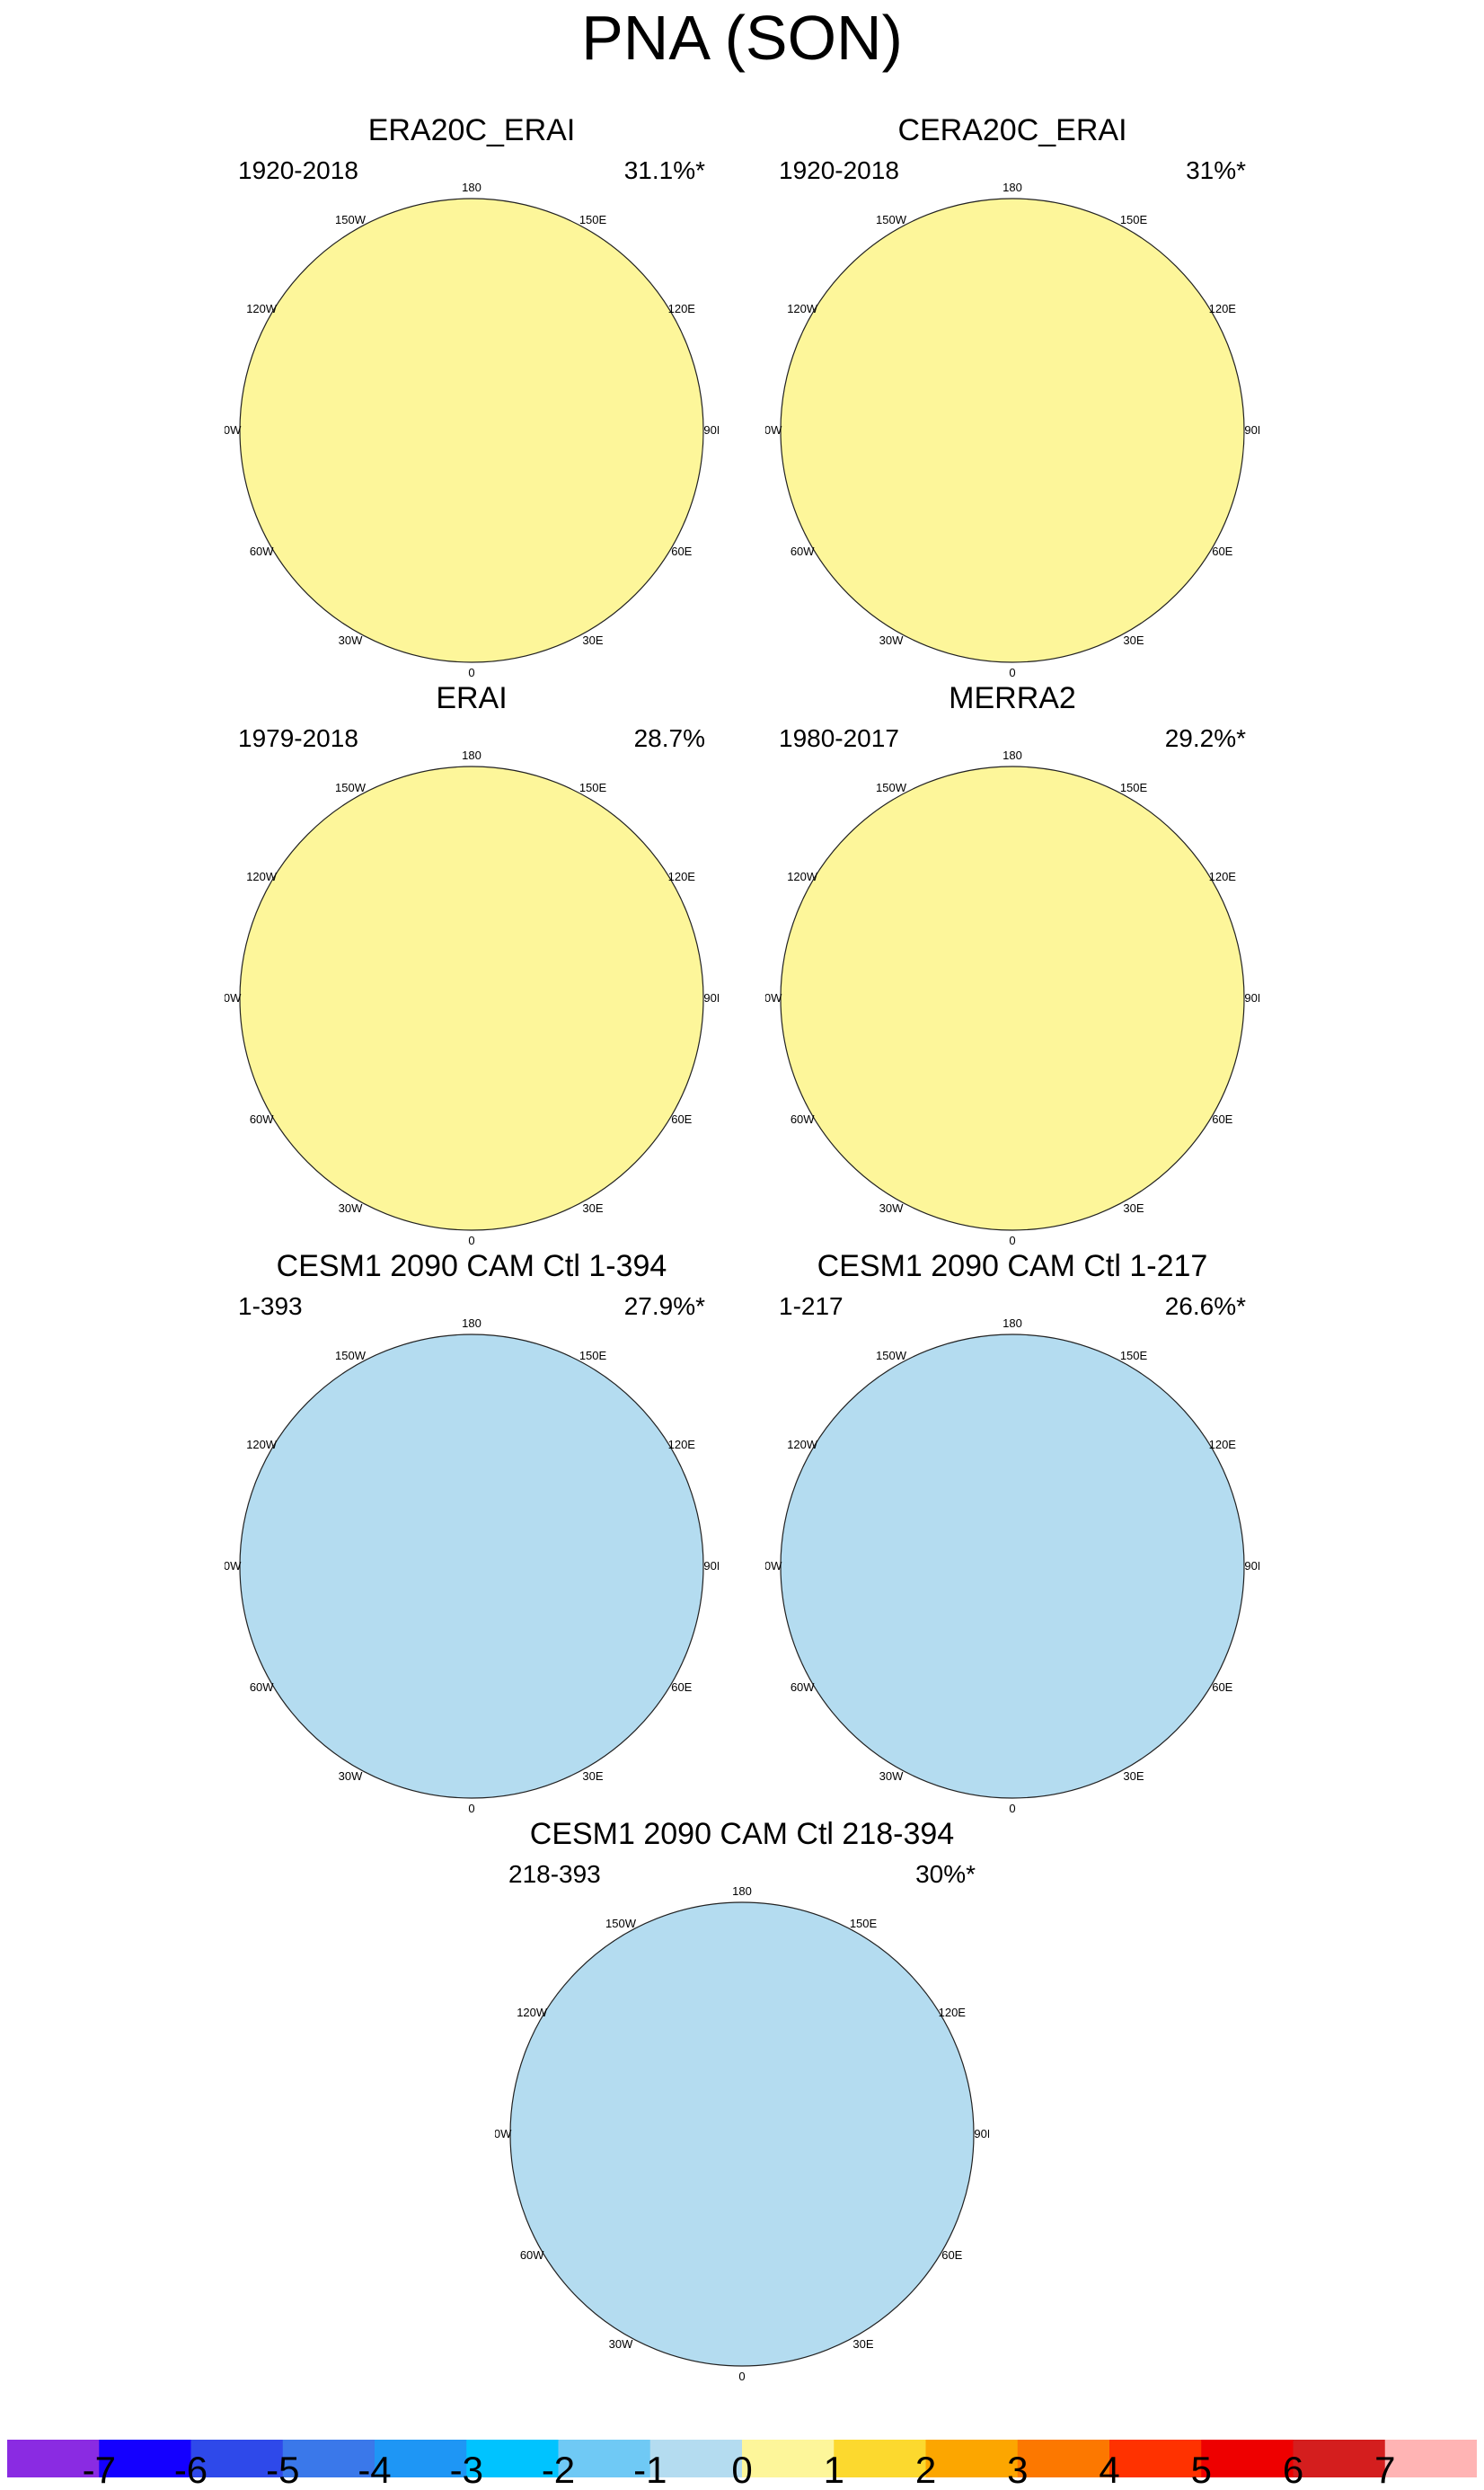 This screenshot has height=2490, width=1484. What do you see at coordinates (472, 130) in the screenshot?
I see `panel-title: ERA20C_ERAI` at bounding box center [472, 130].